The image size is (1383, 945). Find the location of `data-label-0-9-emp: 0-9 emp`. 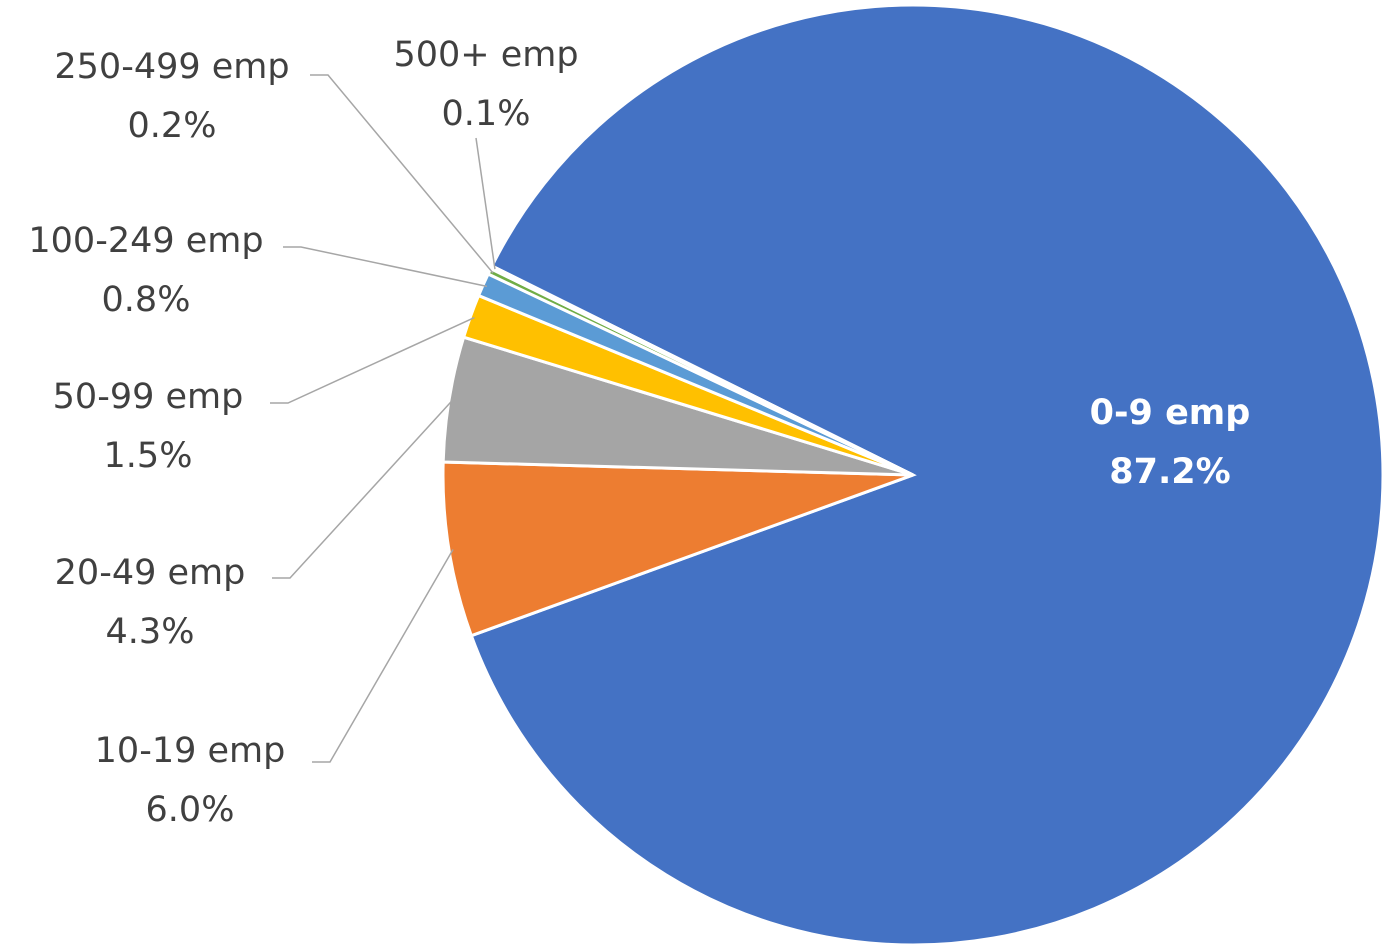

data-label-0-9-emp: 0-9 emp is located at coordinates (1170, 413).